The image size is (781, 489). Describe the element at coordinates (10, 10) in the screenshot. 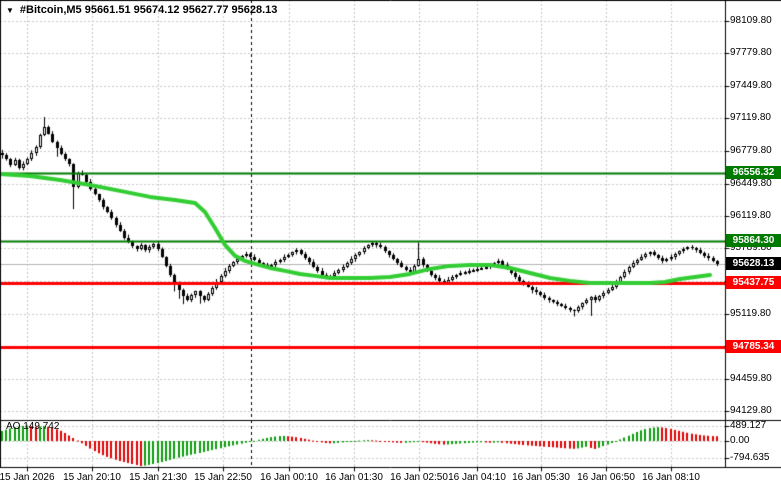

I see `chart-dropdown-icon: ▼` at that location.